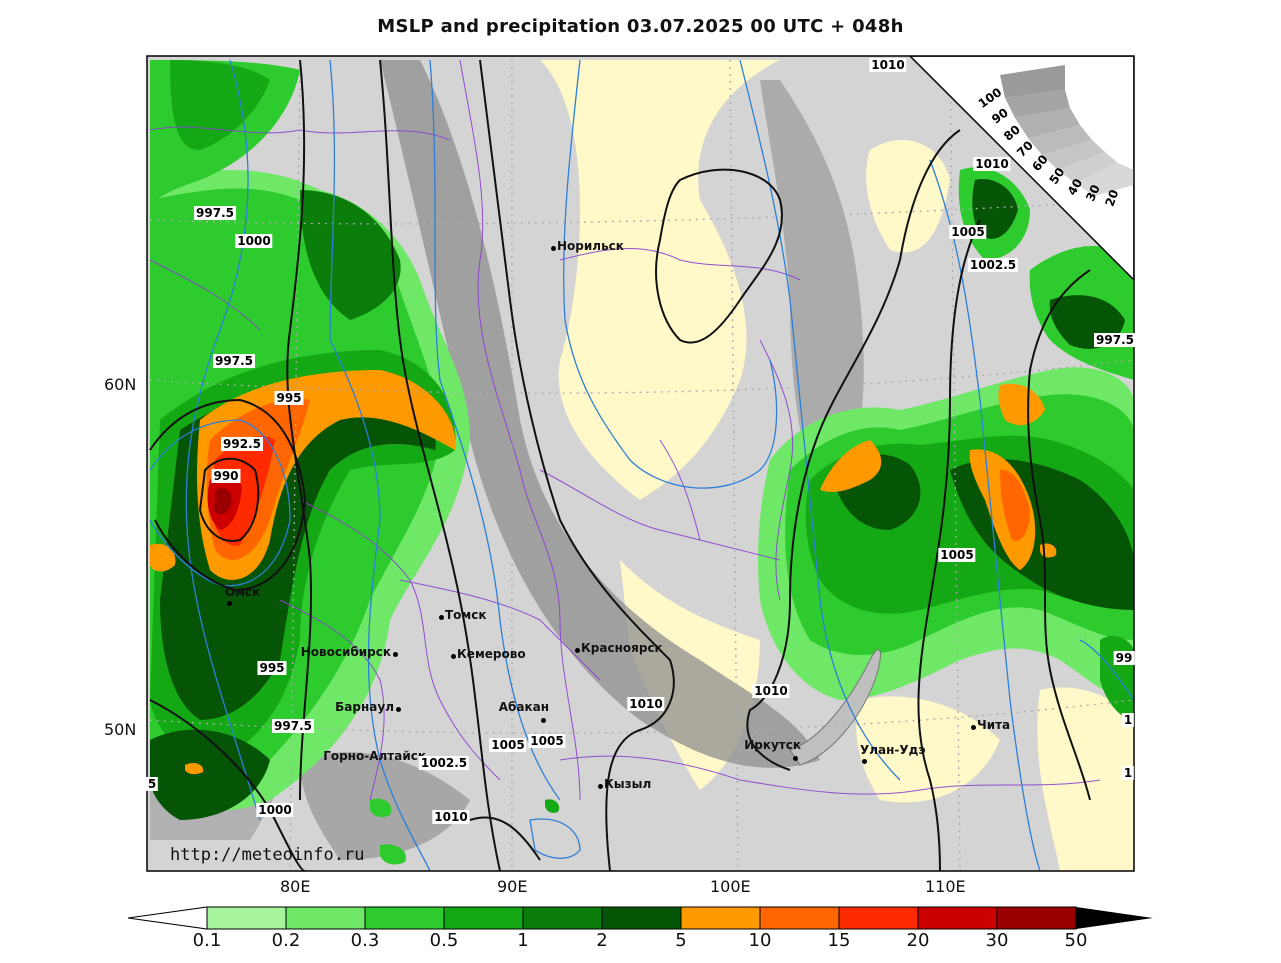  I want to click on city-label: Новосибирск, so click(345, 652).